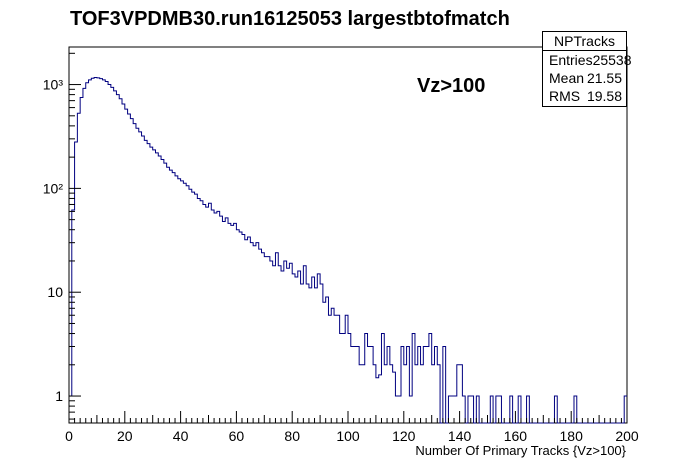 The width and height of the screenshot is (696, 472). What do you see at coordinates (59, 396) in the screenshot?
I see `y-tick-label: 1` at bounding box center [59, 396].